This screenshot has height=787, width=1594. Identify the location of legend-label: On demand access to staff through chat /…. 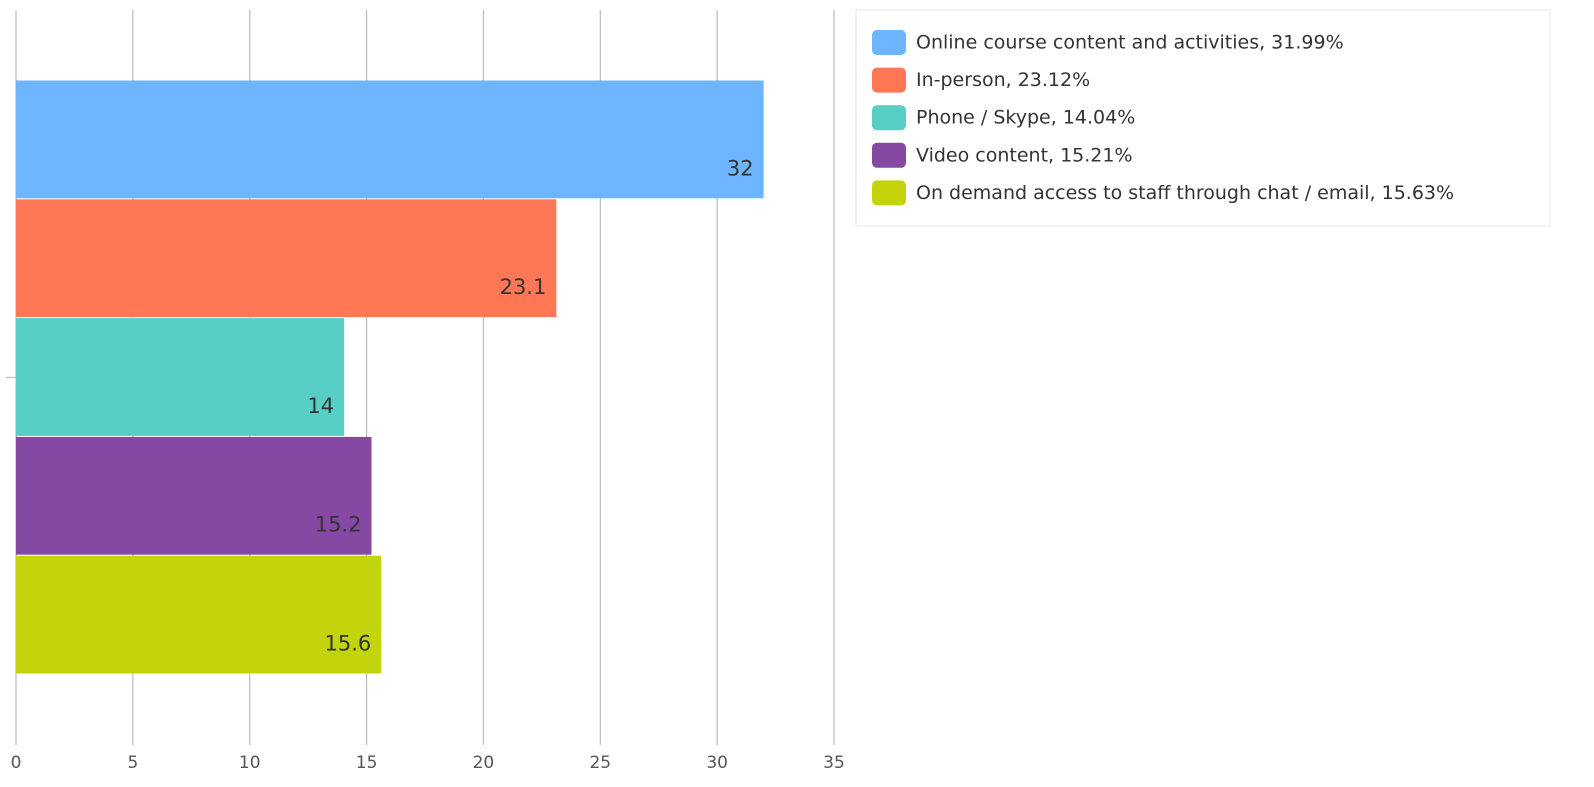
(1185, 193).